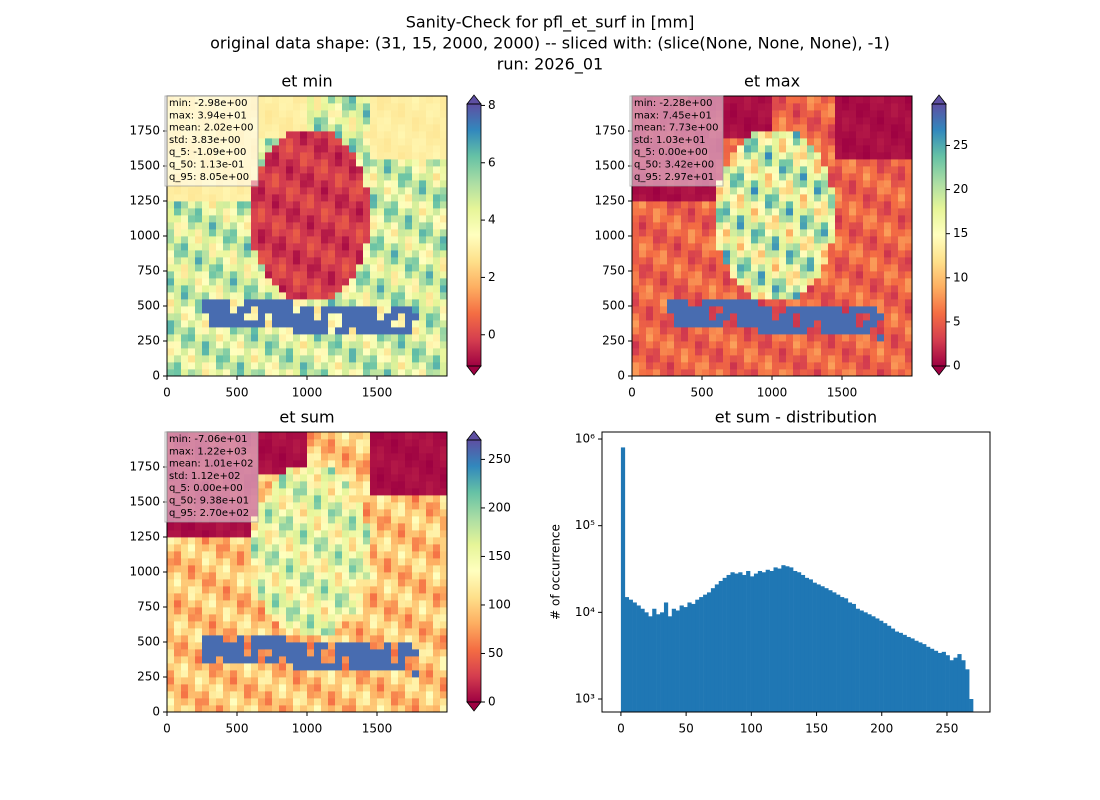  Describe the element at coordinates (144, 166) in the screenshot. I see `y-tick-label: 1500` at that location.